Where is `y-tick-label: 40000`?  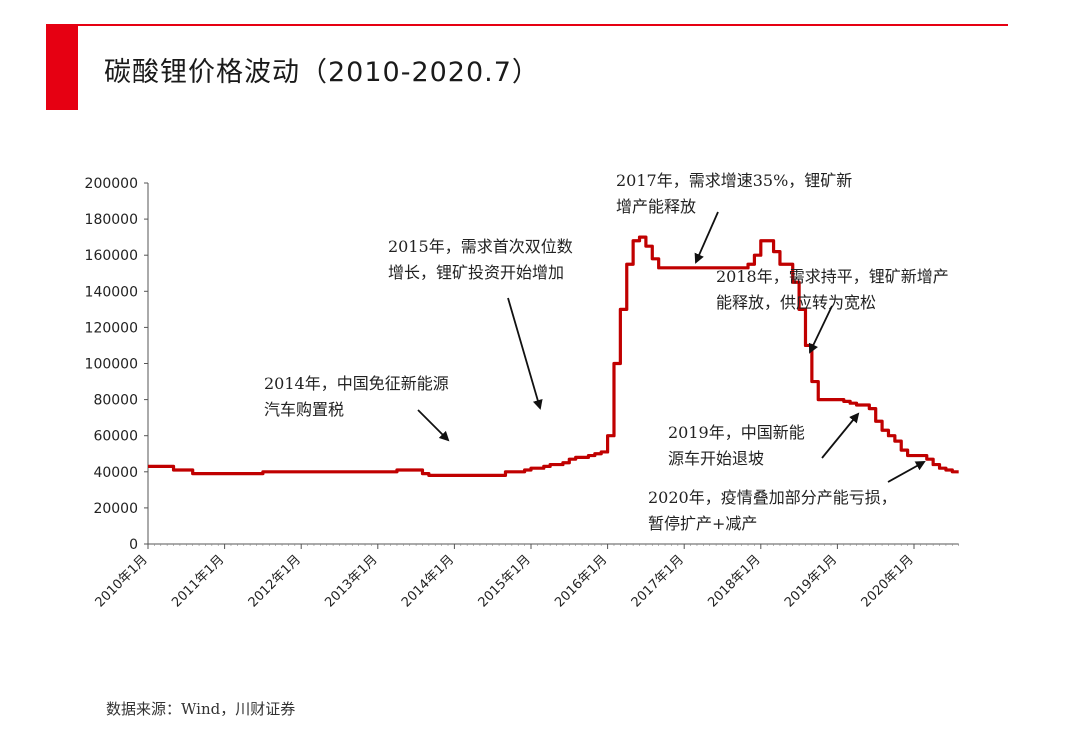 y-tick-label: 40000 is located at coordinates (115, 473).